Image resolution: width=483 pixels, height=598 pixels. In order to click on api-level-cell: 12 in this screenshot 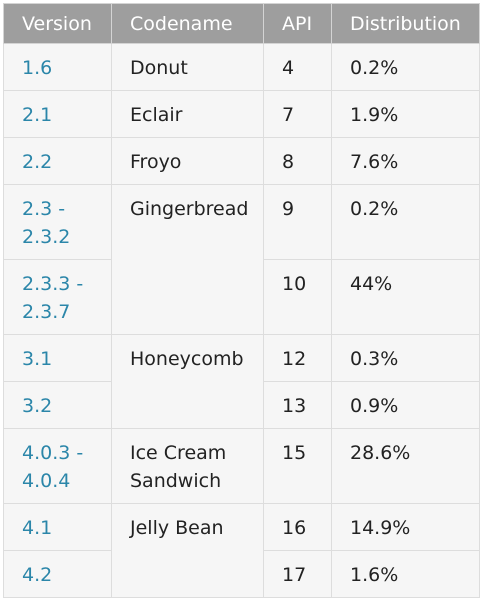, I will do `click(297, 358)`.